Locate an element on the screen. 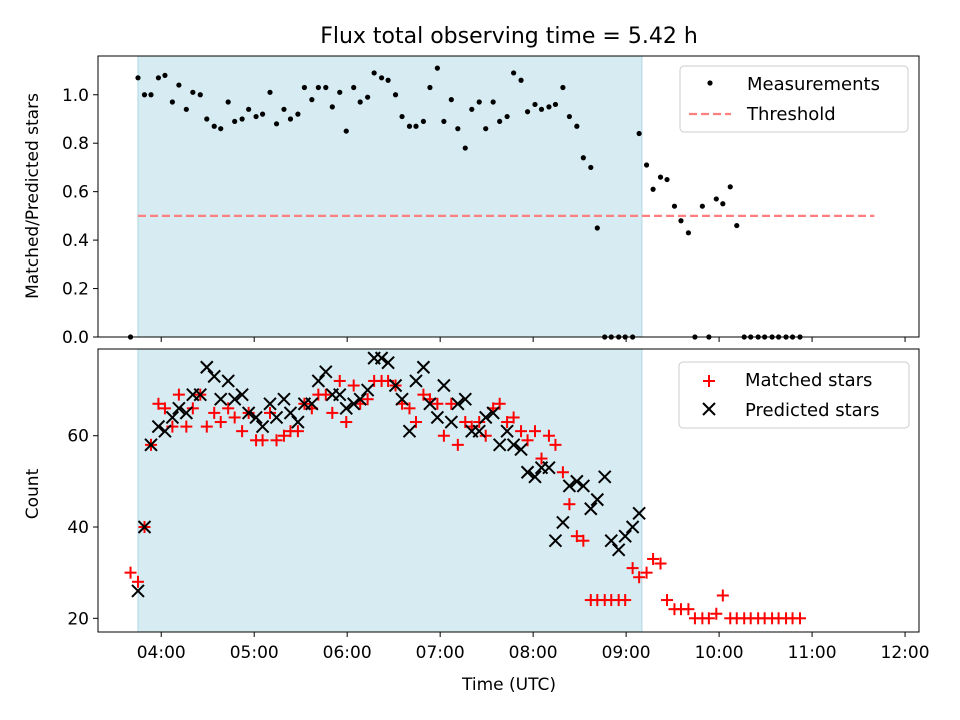 The image size is (960, 720). legend-predicted-marker is located at coordinates (709, 409).